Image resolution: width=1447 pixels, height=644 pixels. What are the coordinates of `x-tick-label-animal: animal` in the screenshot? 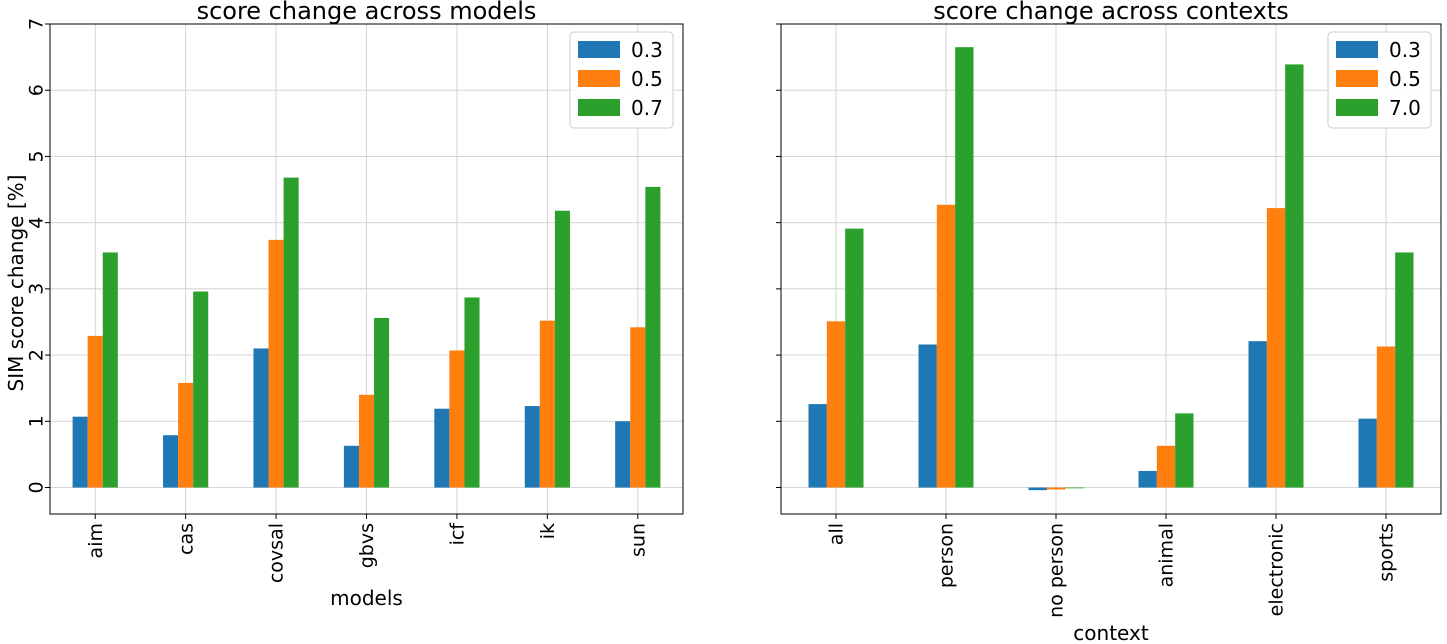 It's located at (1167, 555).